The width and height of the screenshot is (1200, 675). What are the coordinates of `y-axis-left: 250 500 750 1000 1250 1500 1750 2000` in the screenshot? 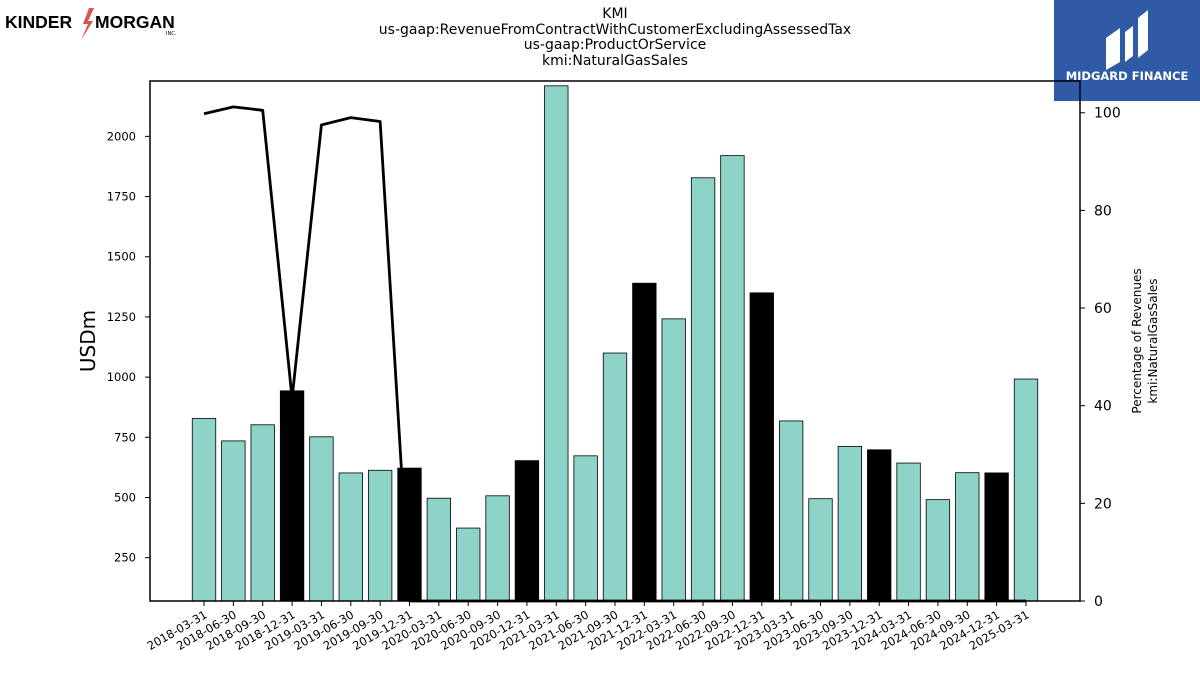 It's located at (128, 347).